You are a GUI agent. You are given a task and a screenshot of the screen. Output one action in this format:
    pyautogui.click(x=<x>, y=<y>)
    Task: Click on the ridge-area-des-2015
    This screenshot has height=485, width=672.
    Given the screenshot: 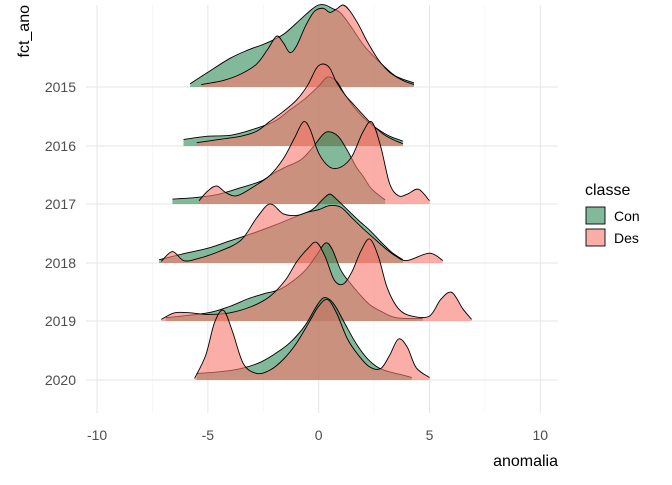 What is the action you would take?
    pyautogui.click(x=307, y=45)
    